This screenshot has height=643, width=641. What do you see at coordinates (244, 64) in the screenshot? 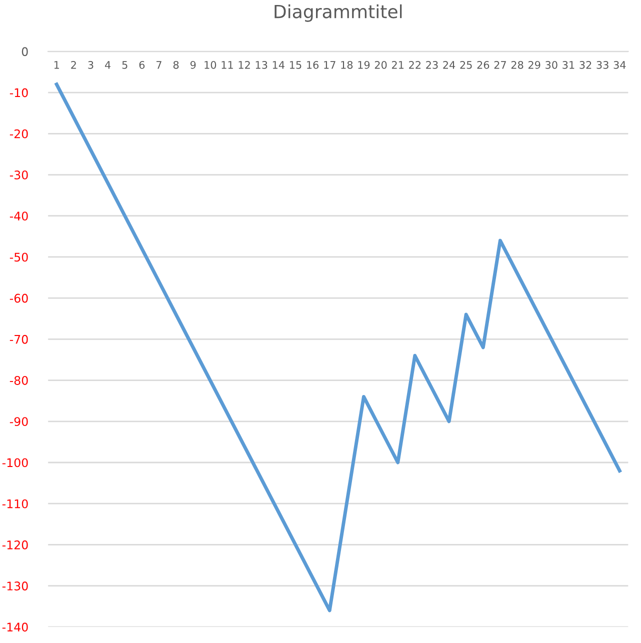
I see `x-tick-label: 12` at bounding box center [244, 64].